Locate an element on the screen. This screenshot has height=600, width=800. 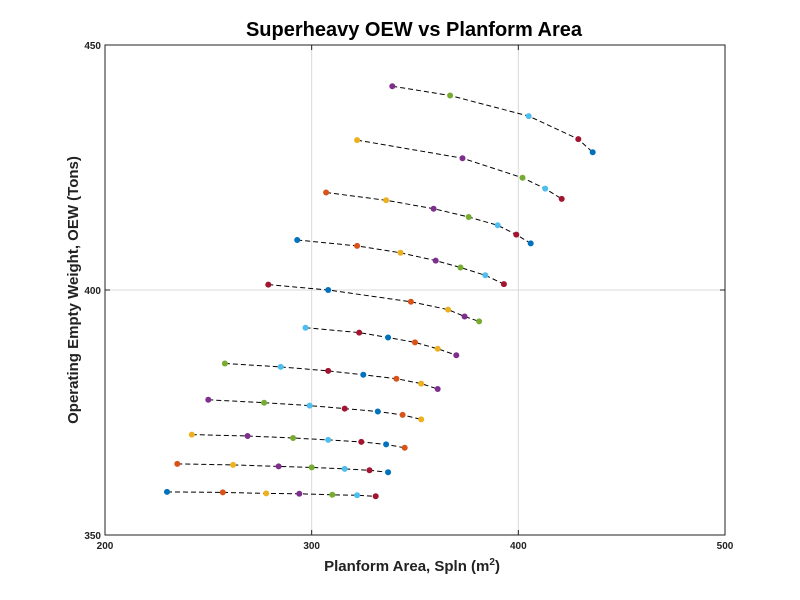
y-tick-label: 350 is located at coordinates (92, 536).